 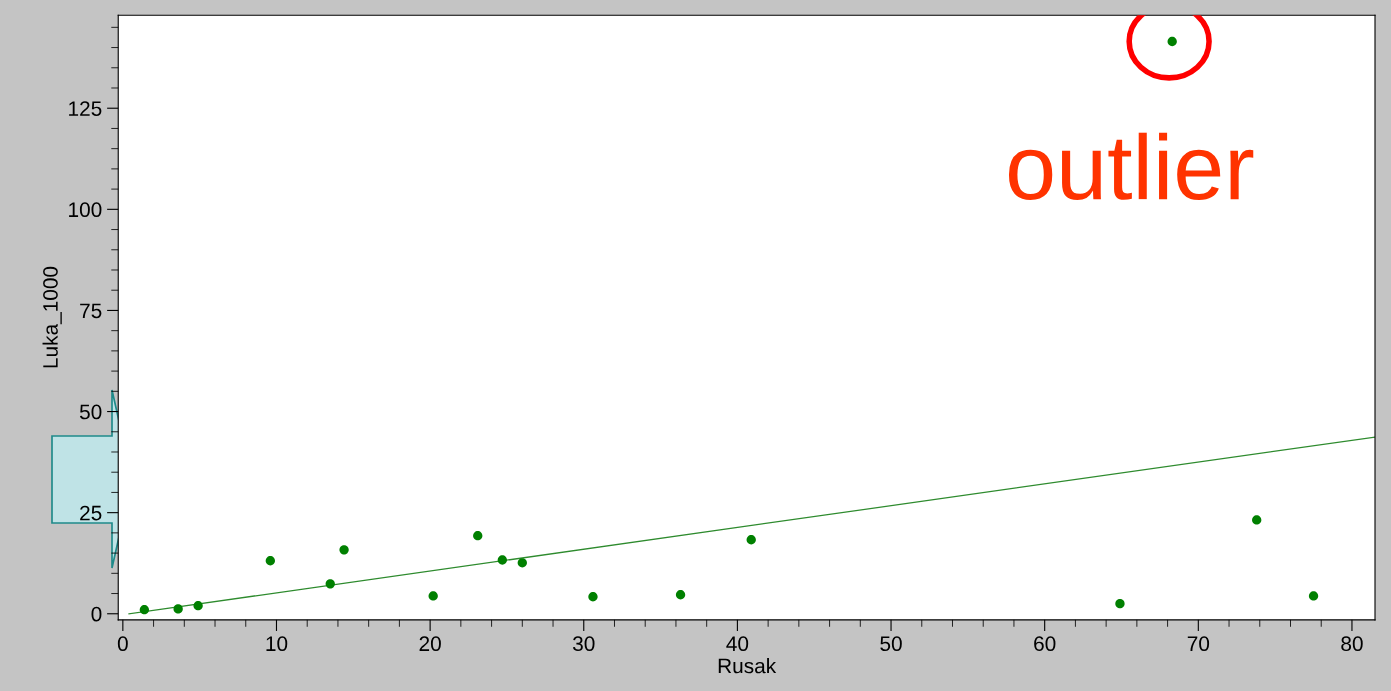 What do you see at coordinates (91, 311) in the screenshot?
I see `y-tick-label: 75` at bounding box center [91, 311].